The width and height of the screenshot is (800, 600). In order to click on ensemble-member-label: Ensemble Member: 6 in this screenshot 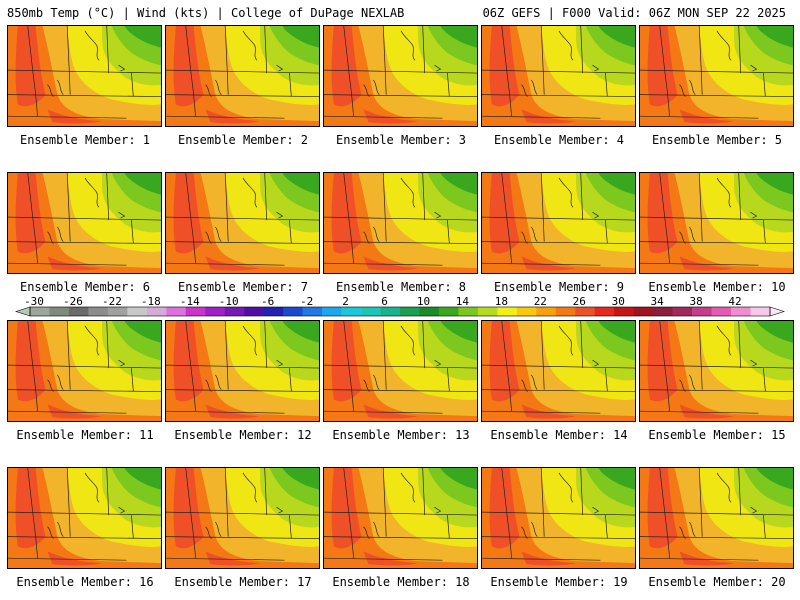, I will do `click(85, 287)`.